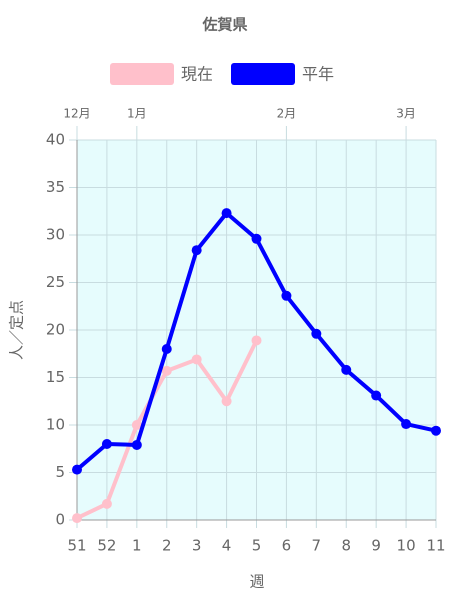 The width and height of the screenshot is (450, 600). I want to click on y-tick-label: 0, so click(60, 520).